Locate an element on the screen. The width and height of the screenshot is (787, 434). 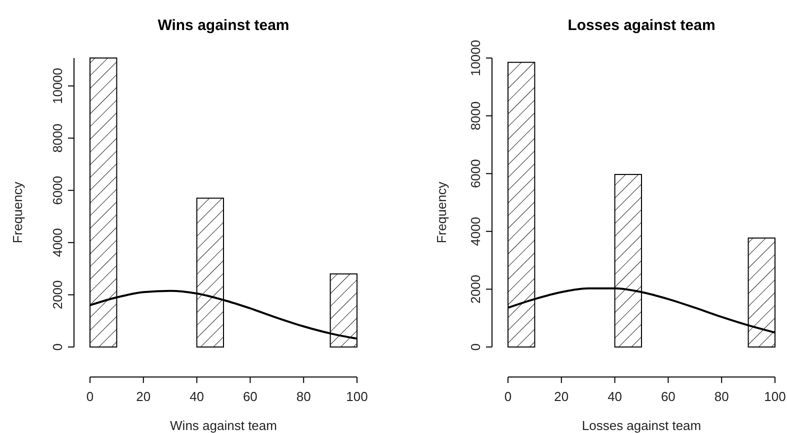
chart-title: Losses against team is located at coordinates (642, 25).